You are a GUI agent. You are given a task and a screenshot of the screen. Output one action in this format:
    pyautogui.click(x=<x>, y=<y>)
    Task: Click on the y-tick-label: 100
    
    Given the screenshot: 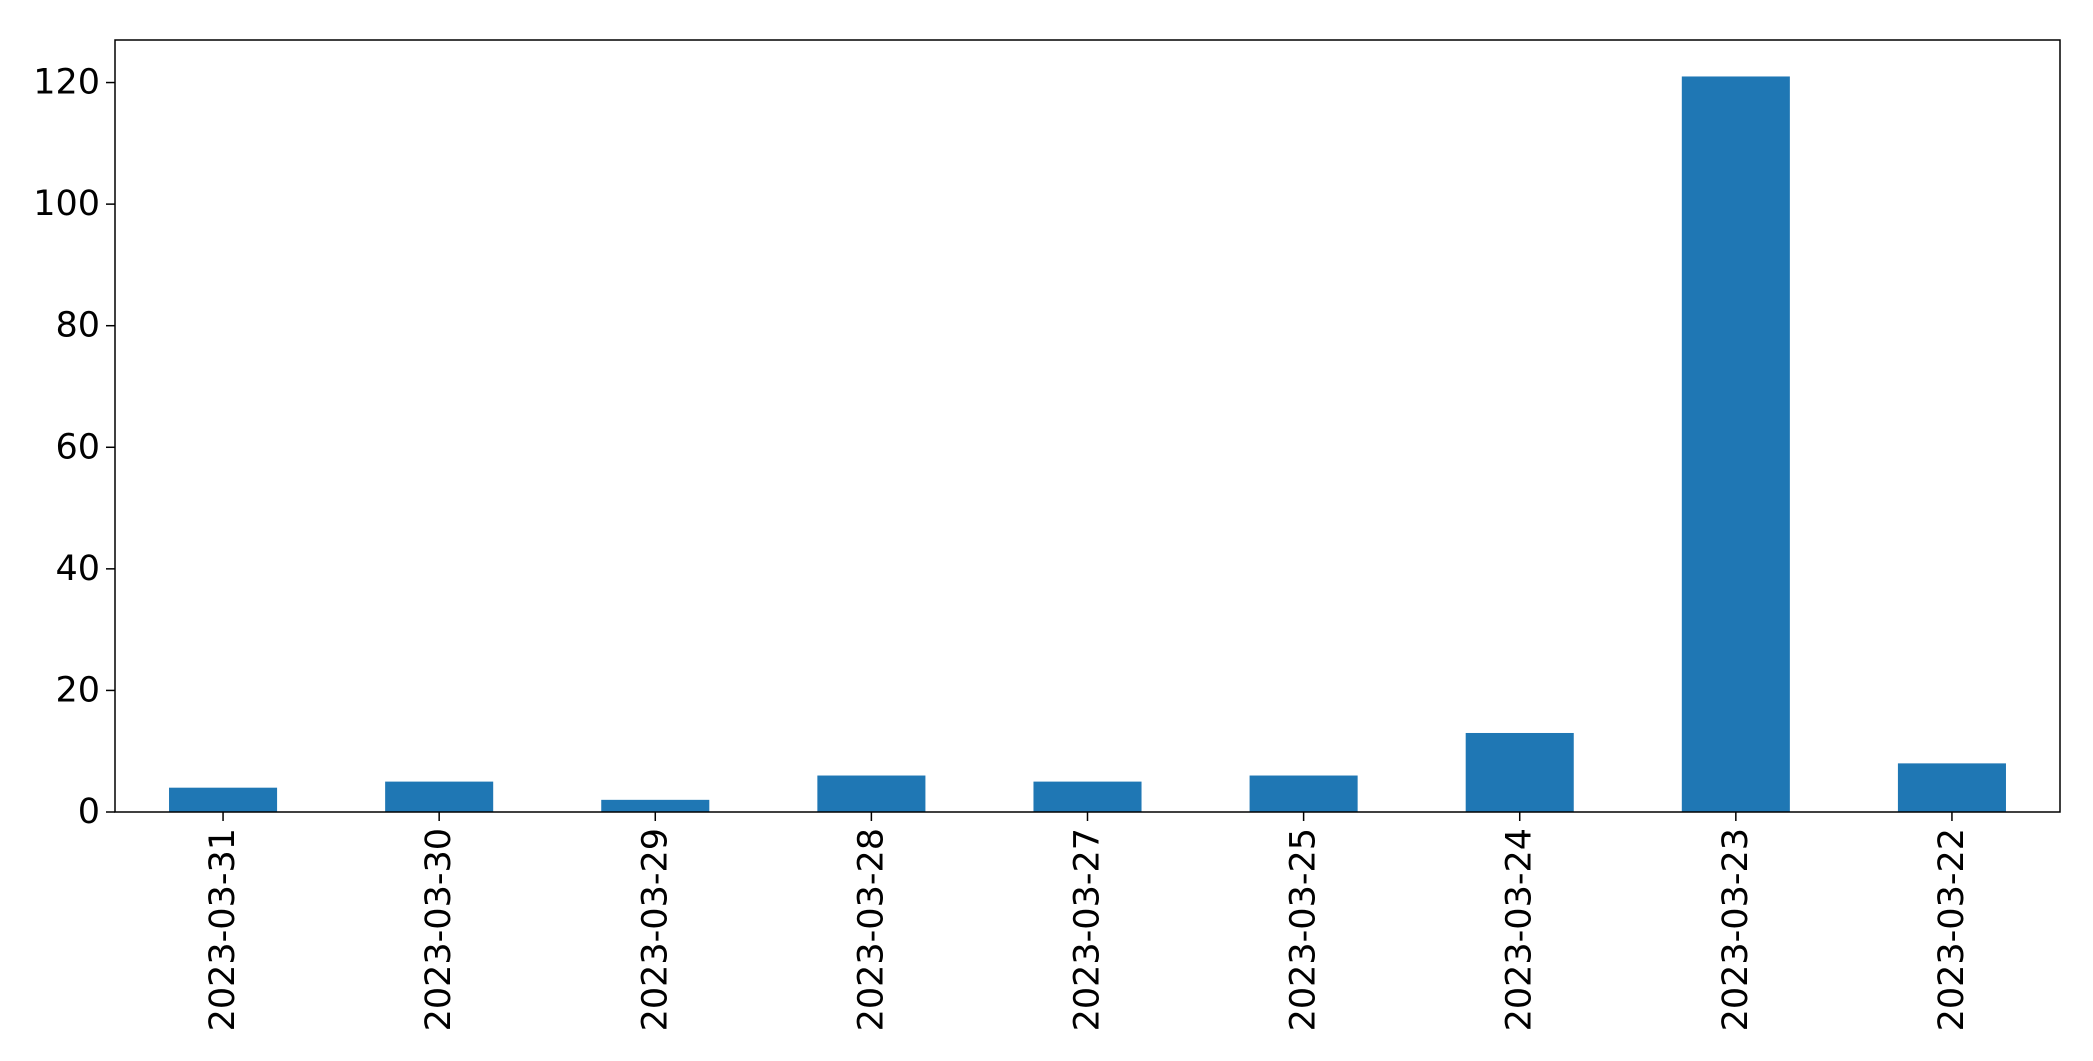 What is the action you would take?
    pyautogui.click(x=66, y=204)
    